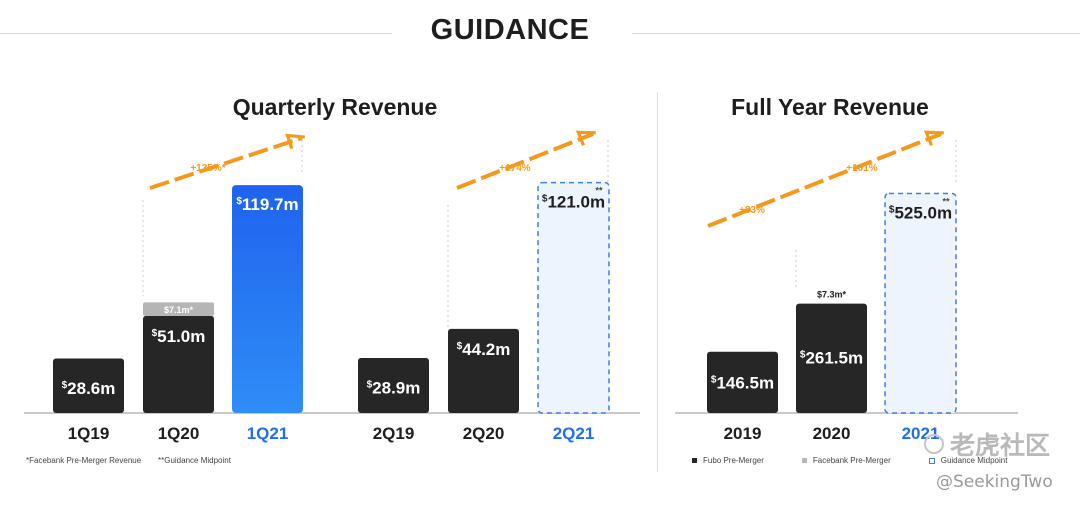 This screenshot has height=507, width=1080. Describe the element at coordinates (830, 107) in the screenshot. I see `annual-chart-title: Full Year Revenue` at that location.